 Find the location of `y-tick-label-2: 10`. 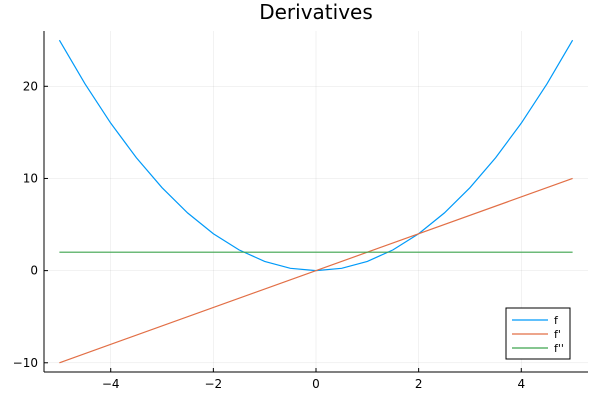

y-tick-label-2: 10 is located at coordinates (30, 178).